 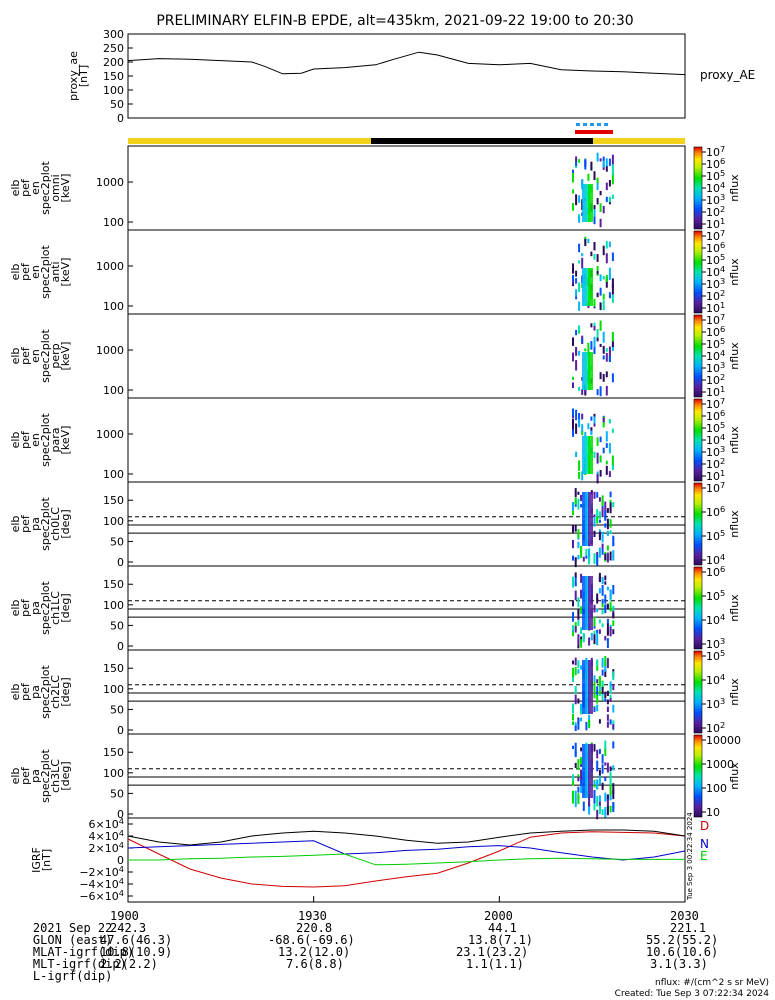 What do you see at coordinates (128, 928) in the screenshot?
I see `footer-value: 242.3` at bounding box center [128, 928].